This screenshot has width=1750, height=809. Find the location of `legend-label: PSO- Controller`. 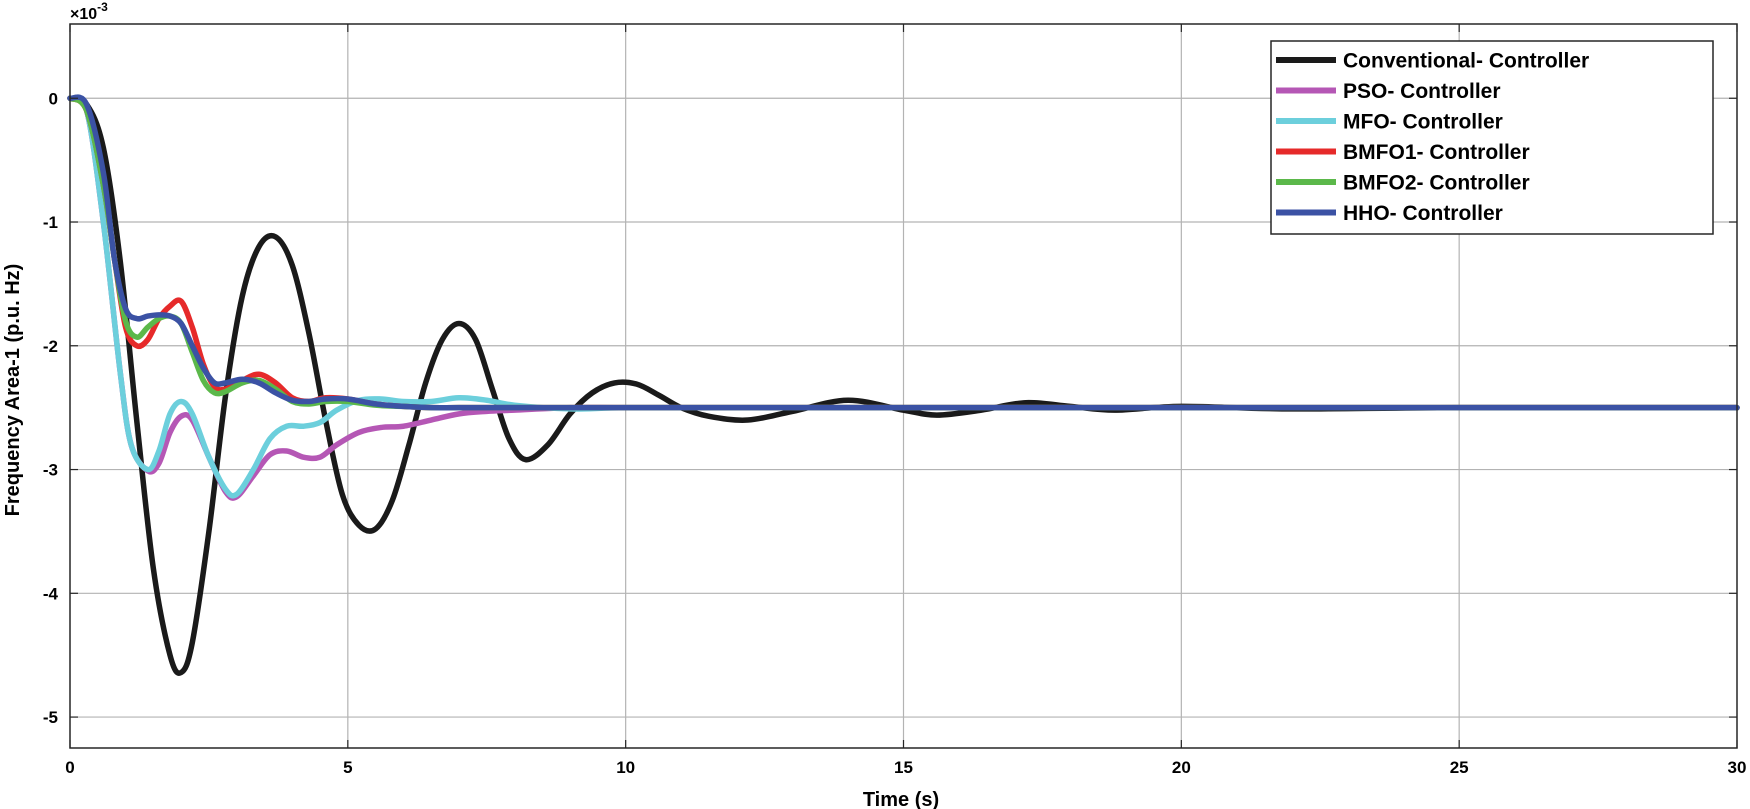

legend-label: PSO- Controller is located at coordinates (1422, 91).